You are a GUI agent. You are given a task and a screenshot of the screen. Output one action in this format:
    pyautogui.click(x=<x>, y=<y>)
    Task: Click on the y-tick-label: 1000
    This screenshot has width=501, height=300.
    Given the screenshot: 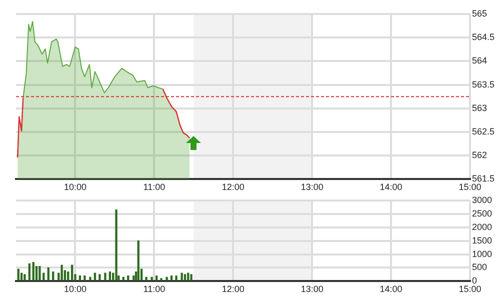 What is the action you would take?
    pyautogui.click(x=482, y=253)
    